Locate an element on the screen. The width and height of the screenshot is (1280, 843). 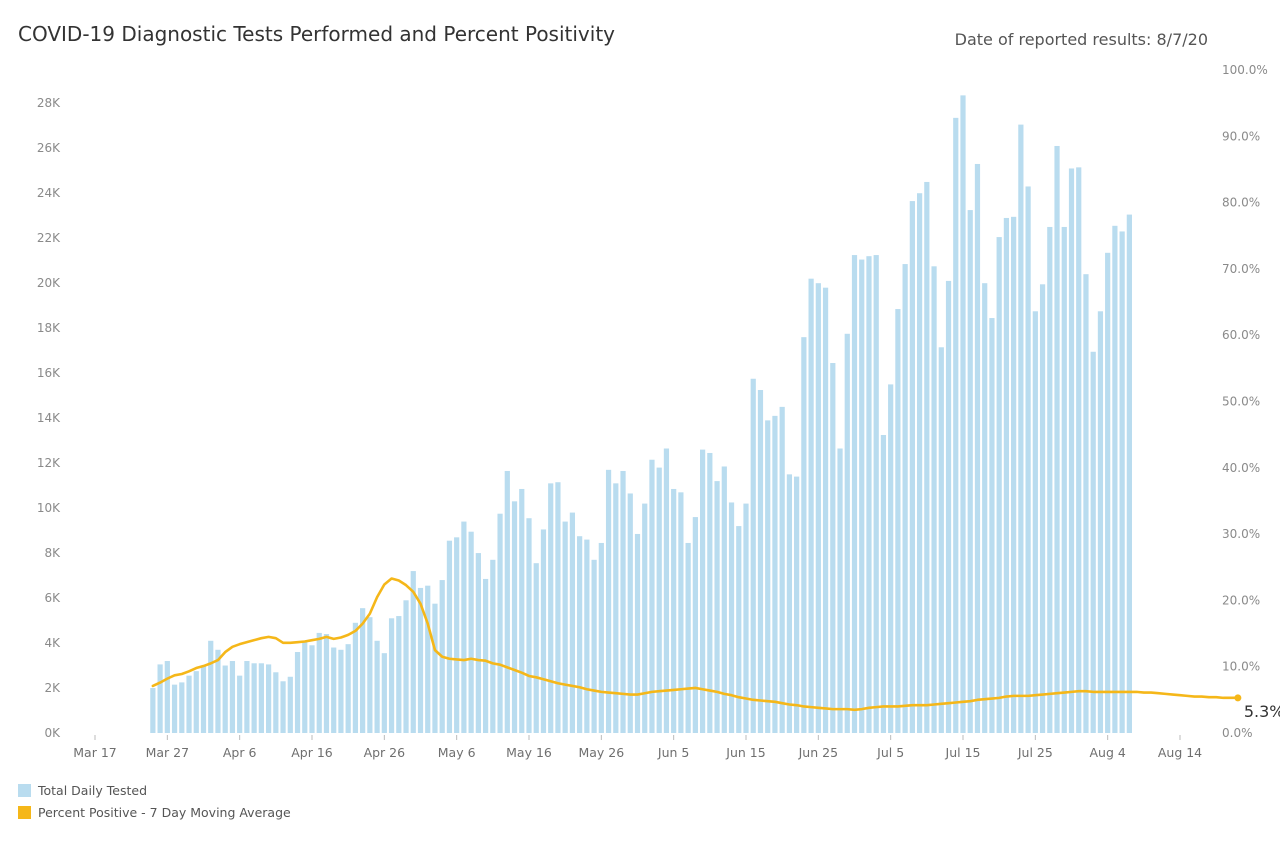
positivity-line is located at coordinates (695, 644).